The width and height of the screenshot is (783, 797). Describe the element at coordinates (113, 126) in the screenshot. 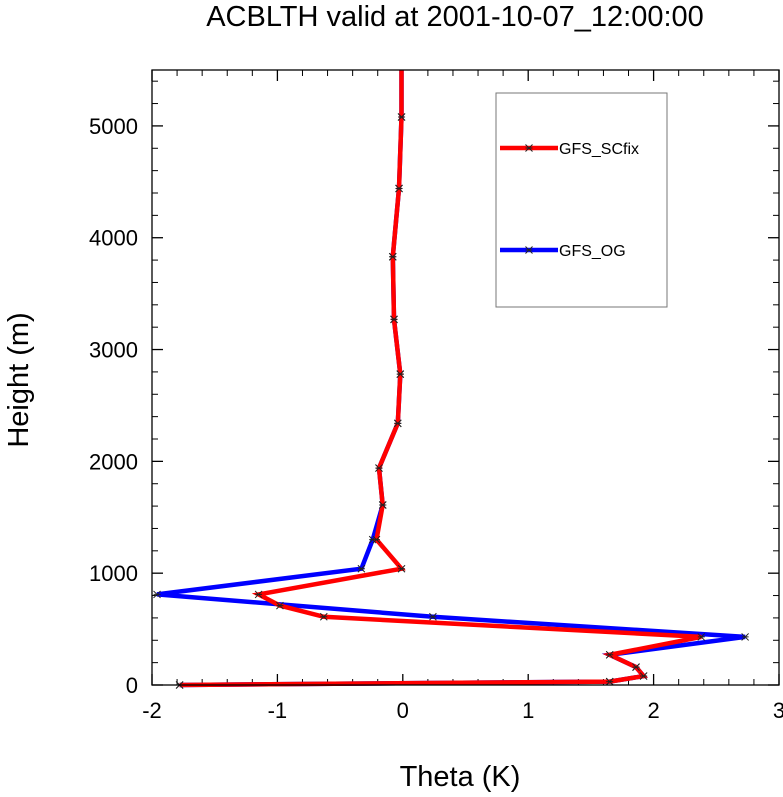

I see `y-tick-label: 5000` at that location.